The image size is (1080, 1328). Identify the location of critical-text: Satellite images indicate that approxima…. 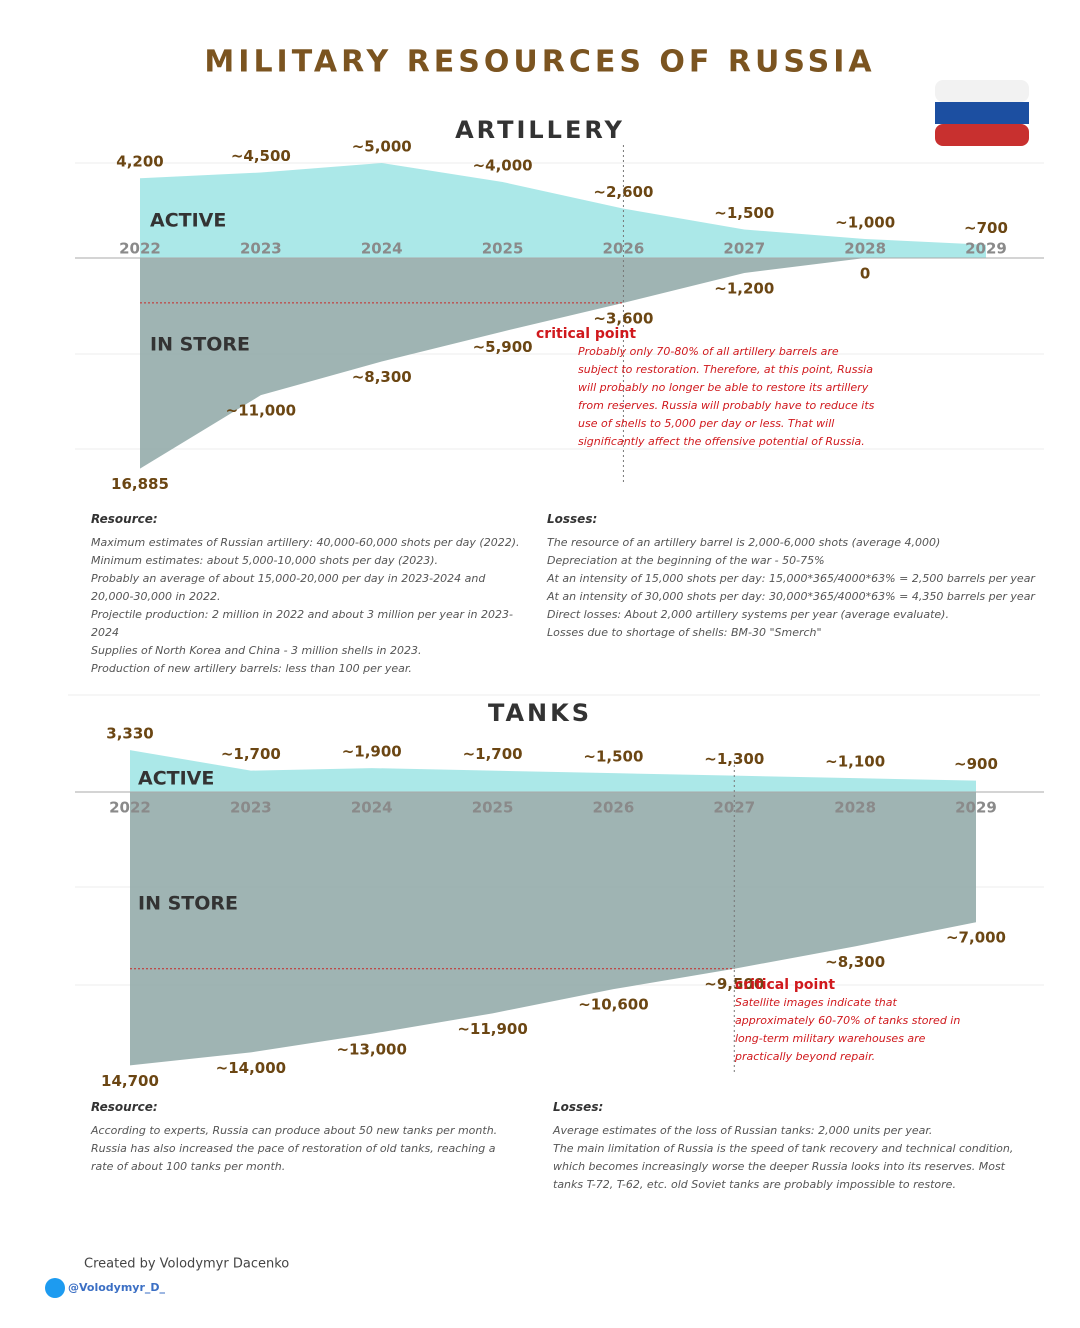
(848, 1029).